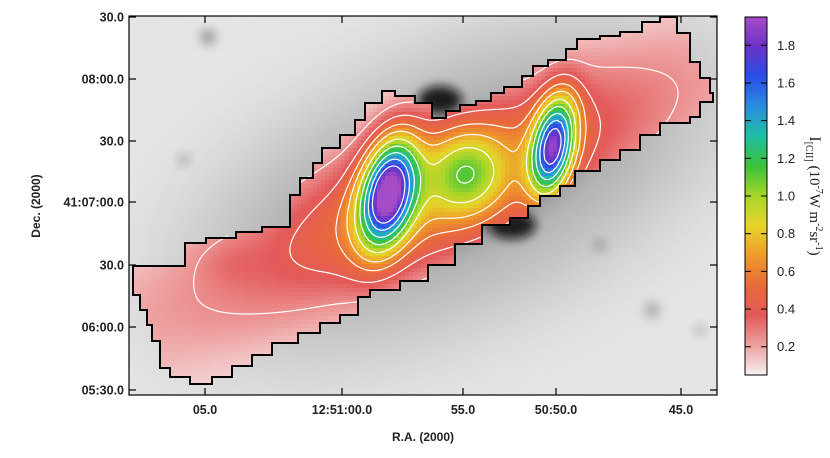 This screenshot has height=458, width=830. What do you see at coordinates (786, 346) in the screenshot?
I see `colorbar-tick-label: 0.2` at bounding box center [786, 346].